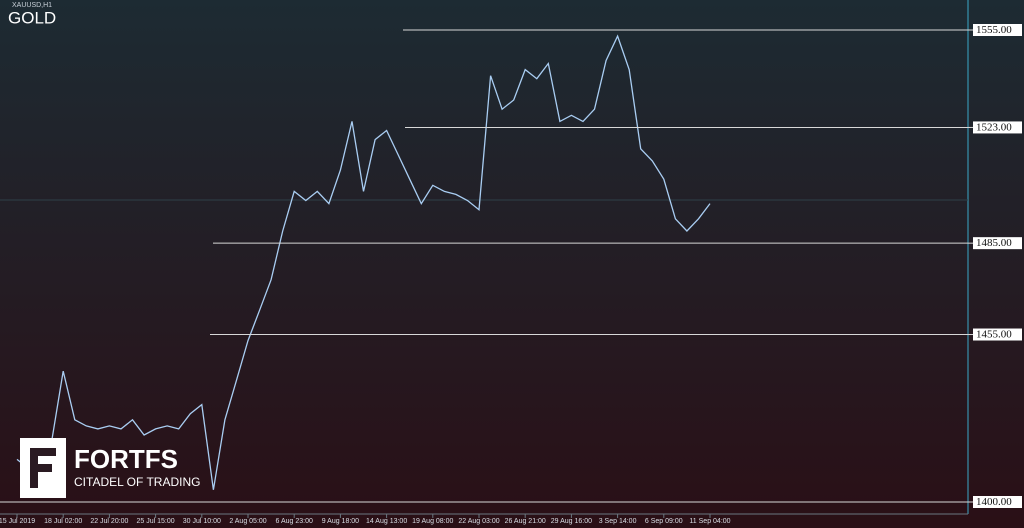 Image resolution: width=1024 pixels, height=528 pixels. I want to click on brand: FORTFS, so click(126, 459).